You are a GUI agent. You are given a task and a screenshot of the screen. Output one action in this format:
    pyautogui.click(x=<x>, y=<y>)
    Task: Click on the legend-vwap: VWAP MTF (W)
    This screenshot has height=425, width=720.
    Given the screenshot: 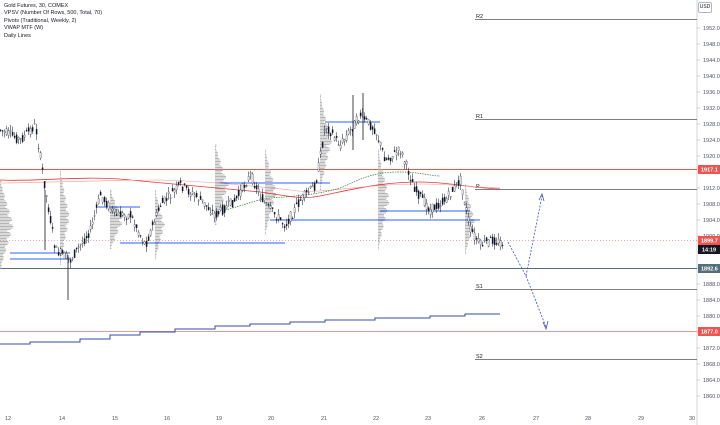 What is the action you would take?
    pyautogui.click(x=24, y=28)
    